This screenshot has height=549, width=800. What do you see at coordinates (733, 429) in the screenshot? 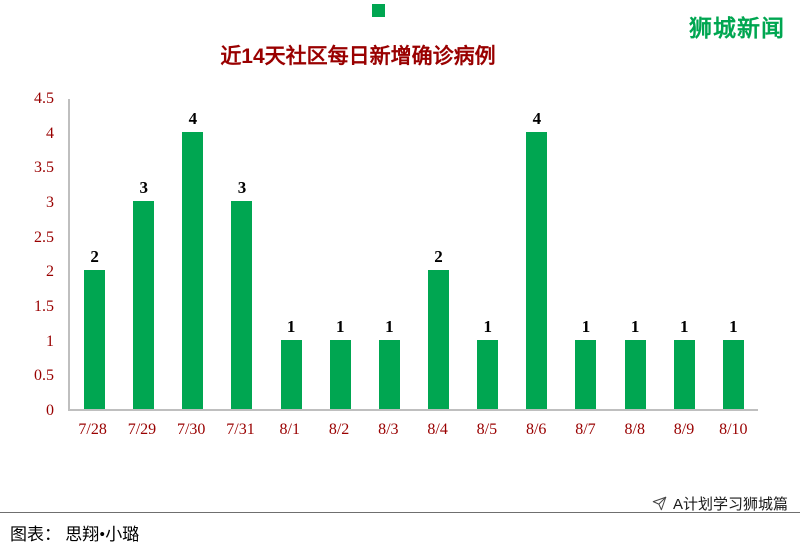
I see `x-tick-label: 8/10` at bounding box center [733, 429].